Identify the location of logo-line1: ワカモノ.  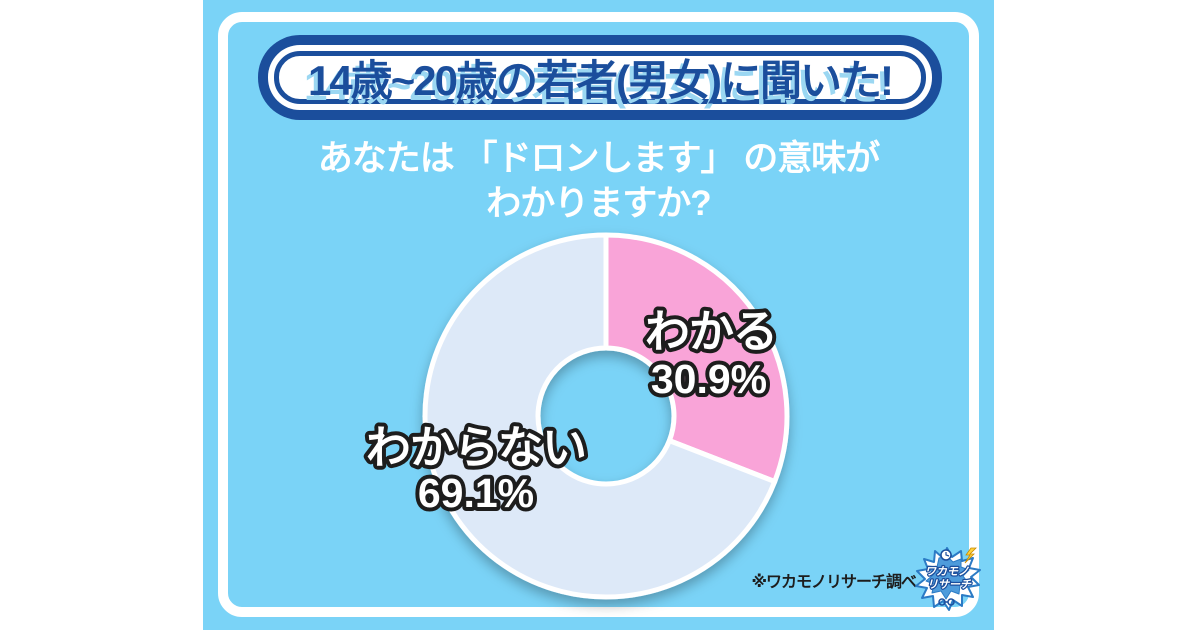
(947, 572).